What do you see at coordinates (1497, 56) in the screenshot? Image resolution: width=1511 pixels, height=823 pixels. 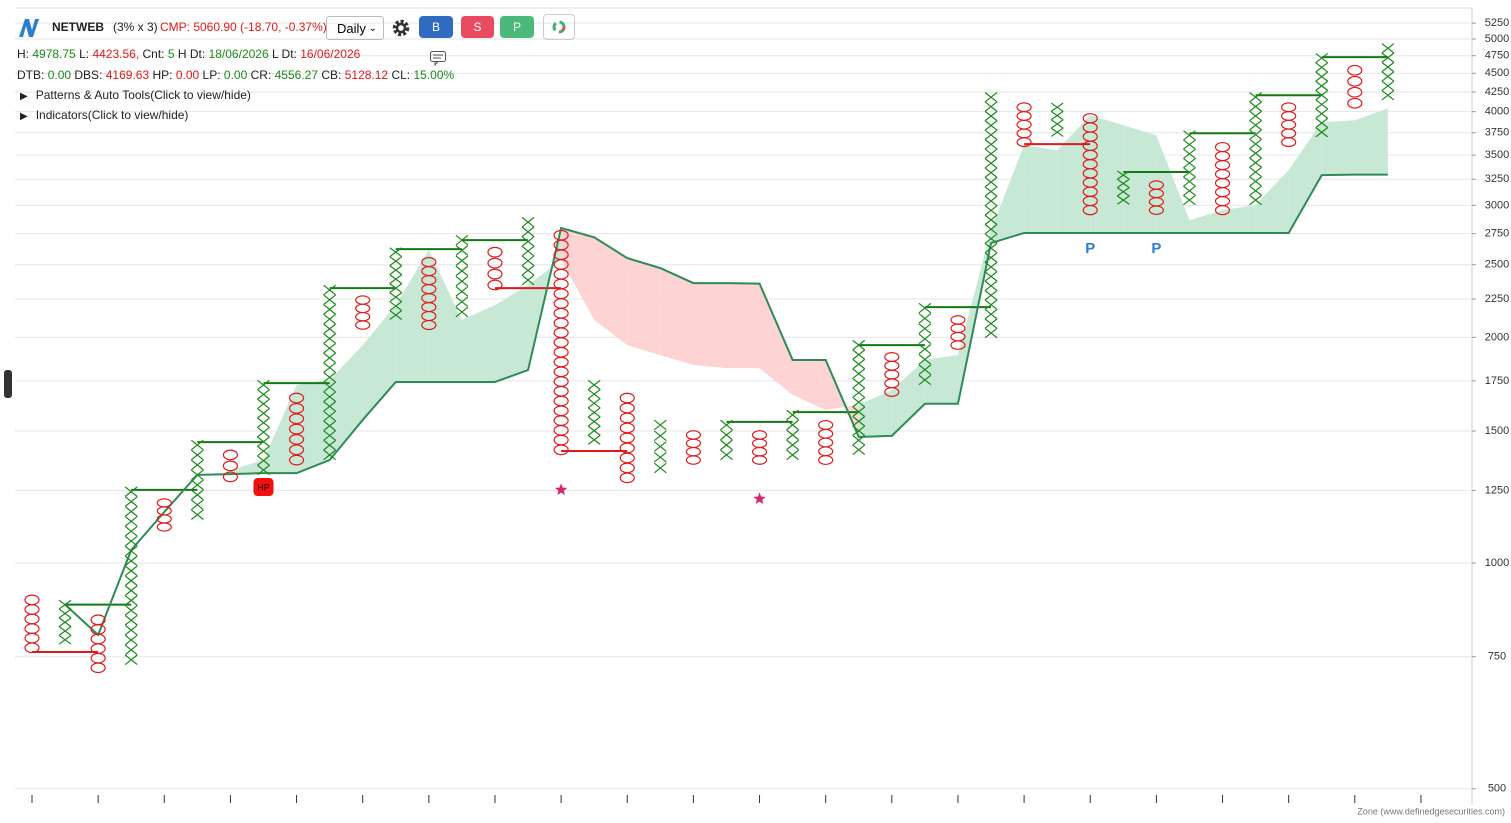 I see `y-tick-label: 4750` at bounding box center [1497, 56].